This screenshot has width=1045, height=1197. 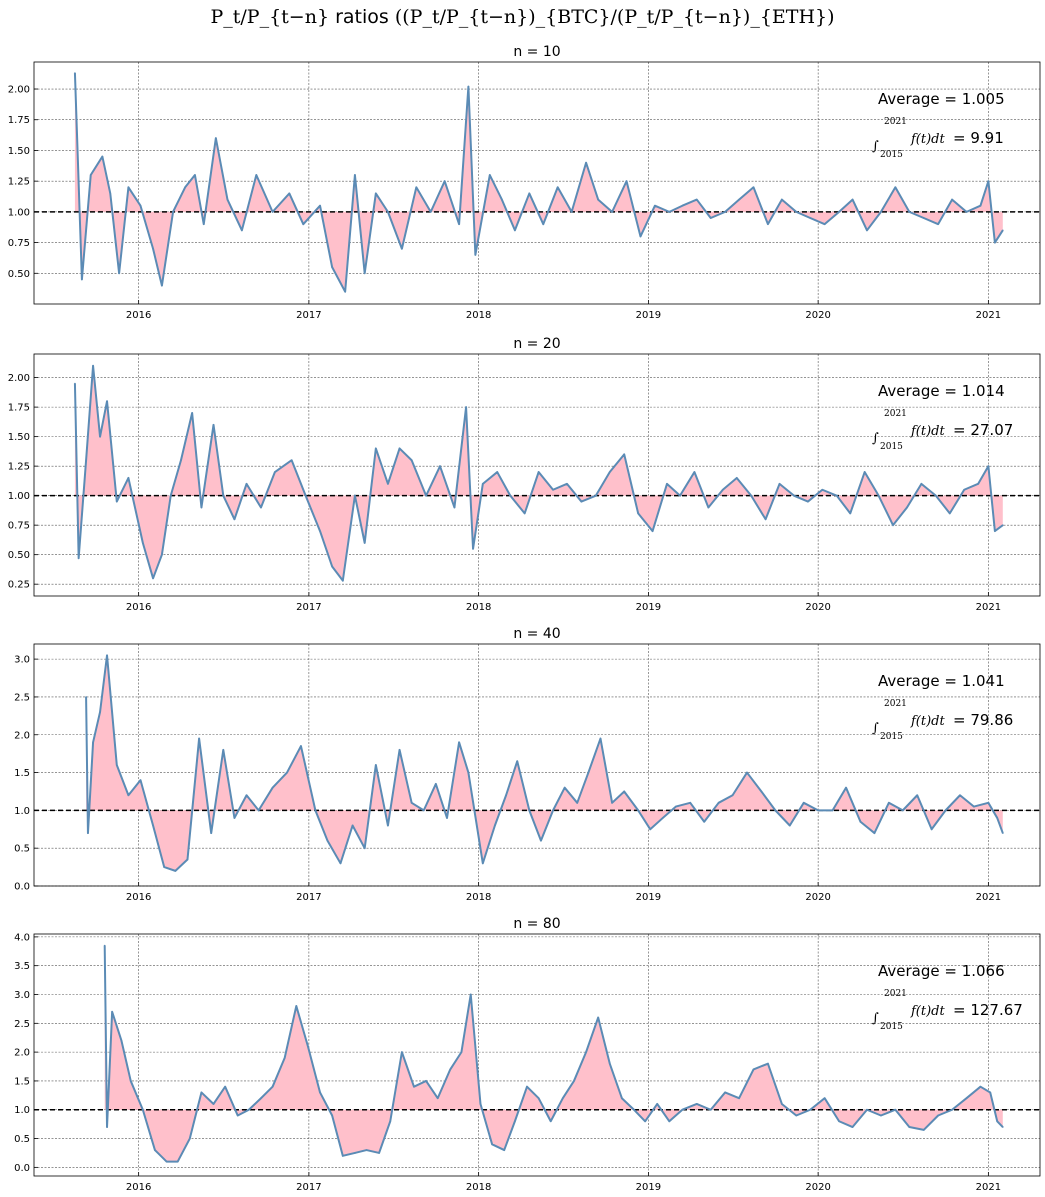 I want to click on y-tick-label: 2.0, so click(x=22, y=1053).